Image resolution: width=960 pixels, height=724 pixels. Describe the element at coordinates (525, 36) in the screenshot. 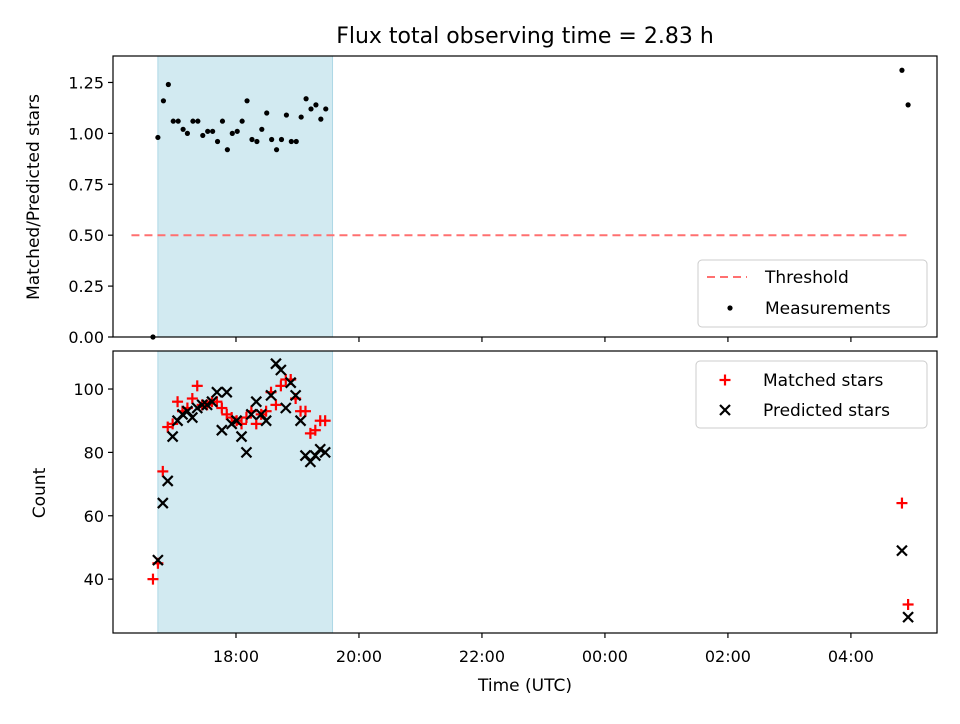

I see `chart-title: Flux total observing time = 2.83 h` at that location.